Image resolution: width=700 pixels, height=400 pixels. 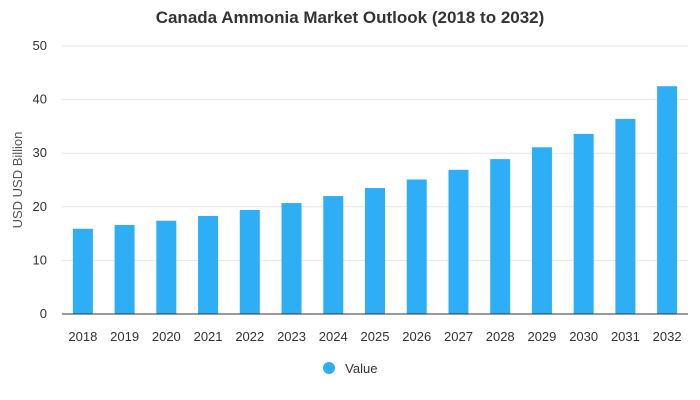 What do you see at coordinates (625, 336) in the screenshot?
I see `x-tick-label: 2031` at bounding box center [625, 336].